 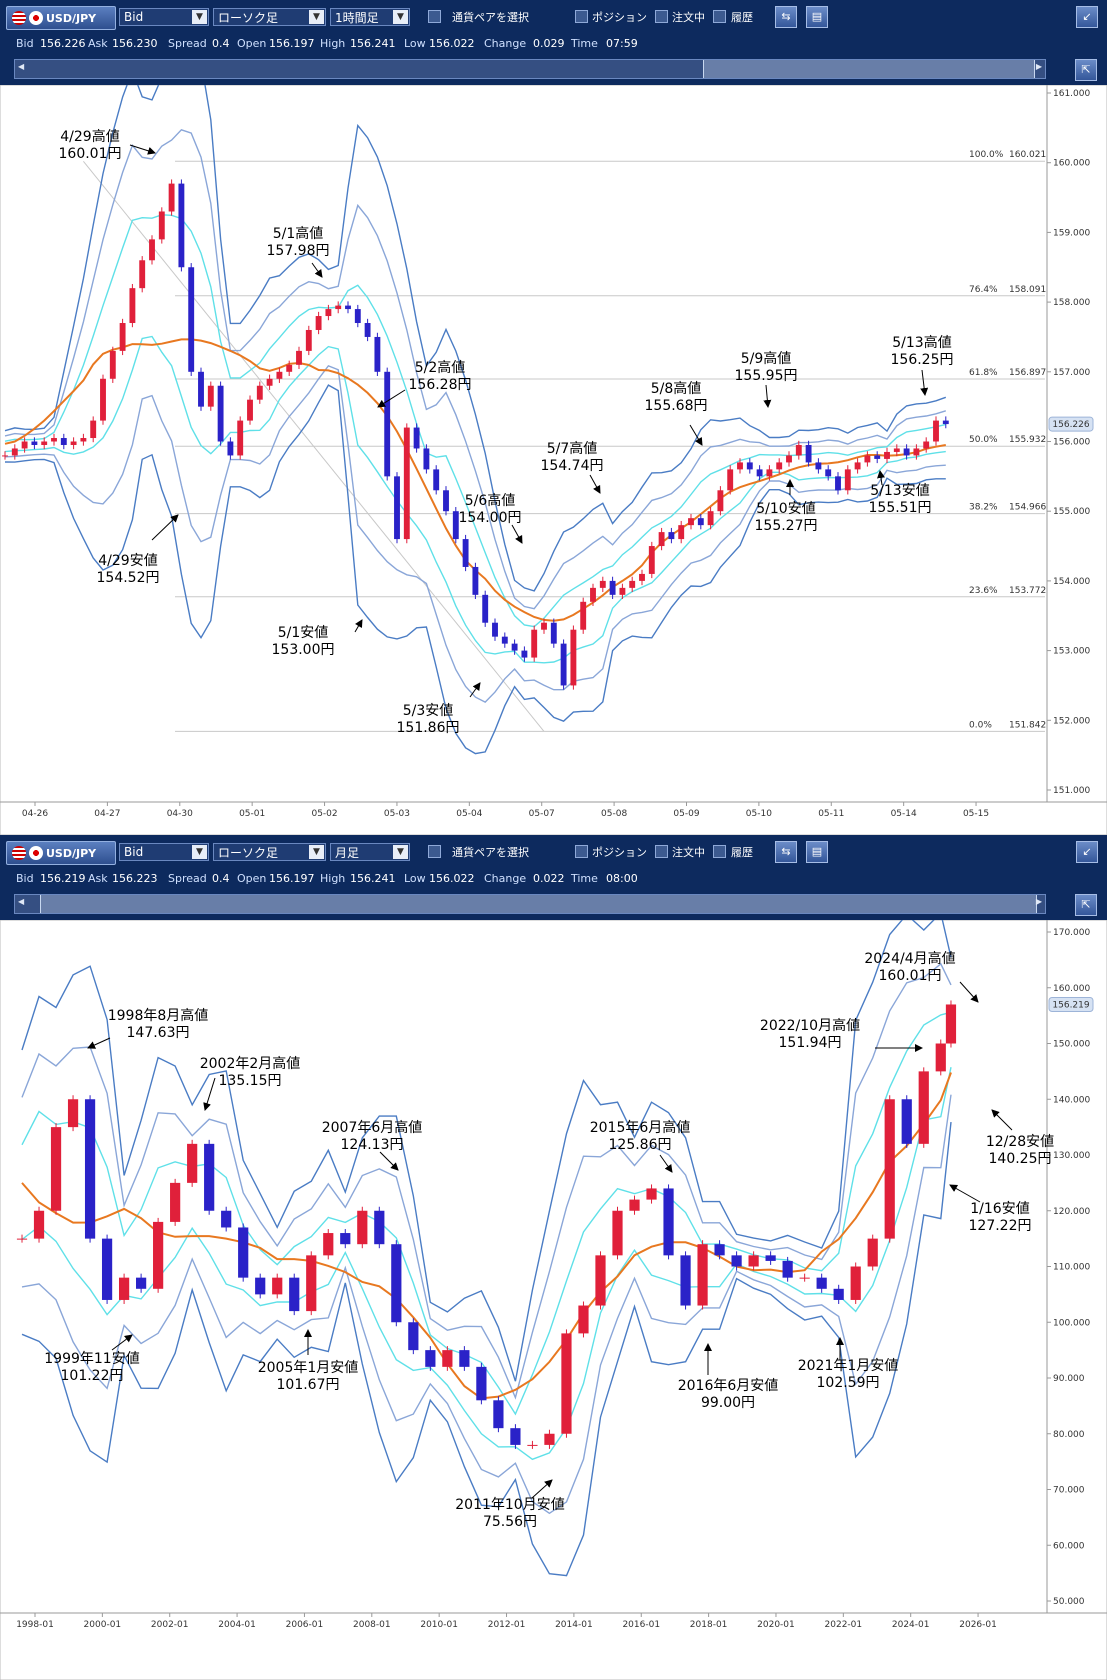 I want to click on us-flag-icon, so click(x=19, y=853).